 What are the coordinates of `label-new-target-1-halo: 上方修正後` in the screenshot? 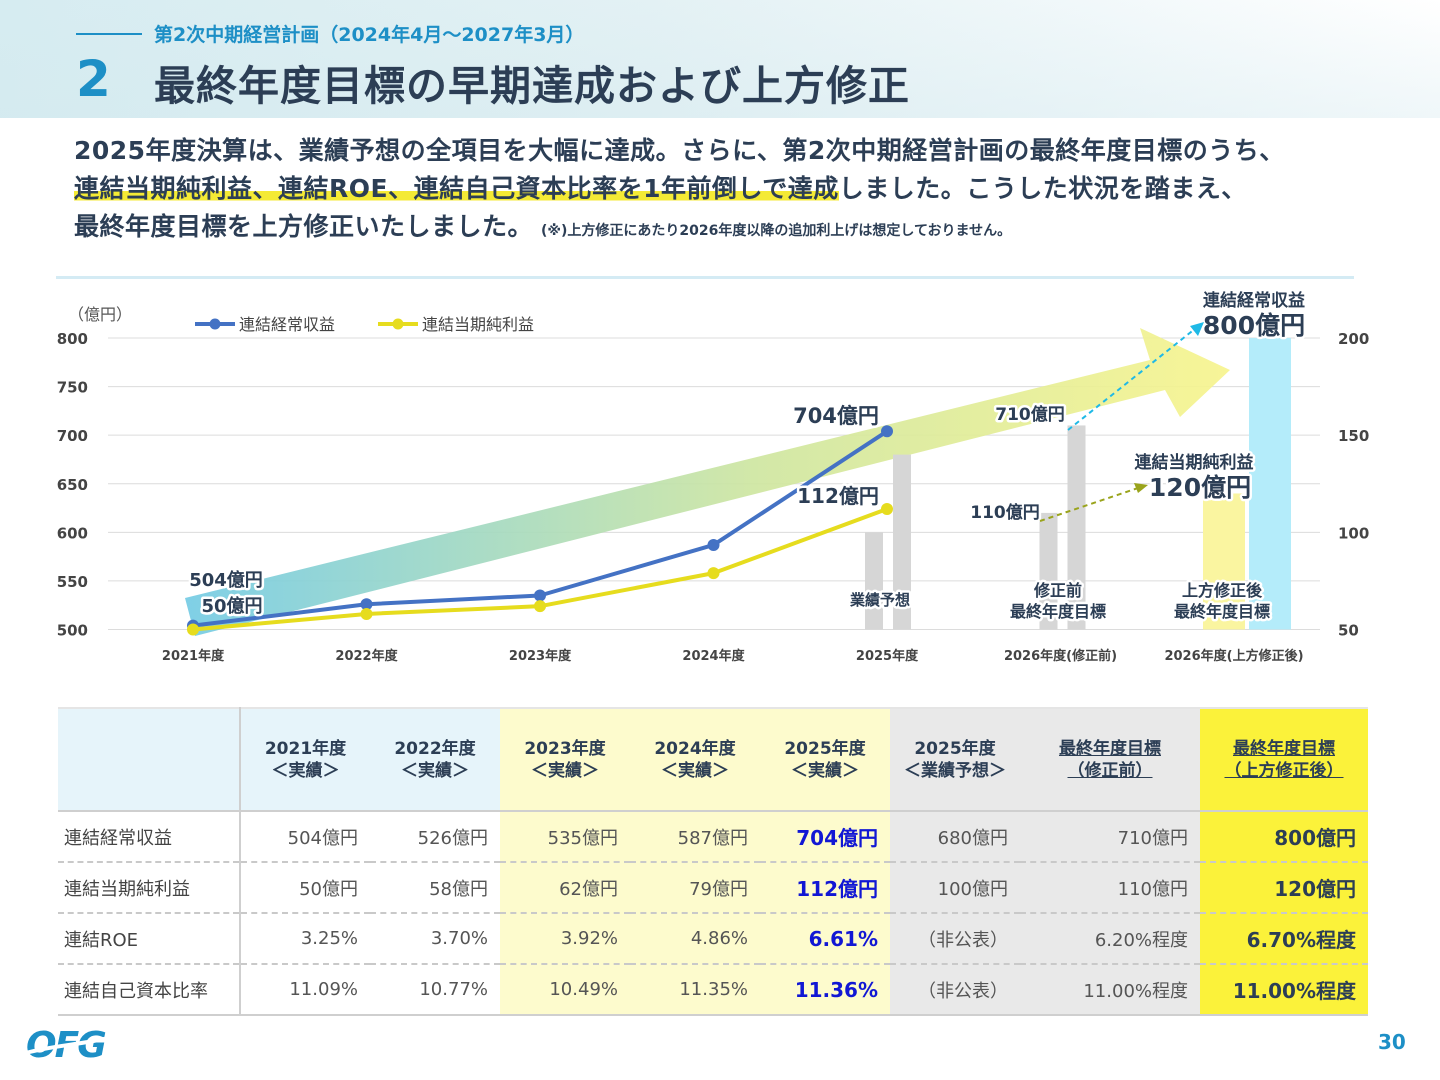 It's located at (1222, 590).